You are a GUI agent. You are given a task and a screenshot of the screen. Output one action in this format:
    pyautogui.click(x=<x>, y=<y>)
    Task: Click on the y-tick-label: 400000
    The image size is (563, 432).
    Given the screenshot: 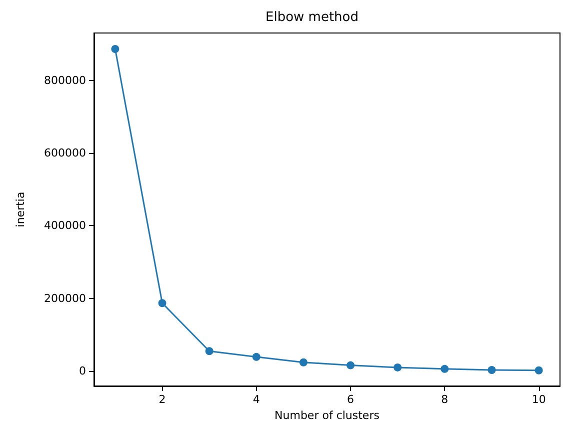 What is the action you would take?
    pyautogui.click(x=65, y=225)
    